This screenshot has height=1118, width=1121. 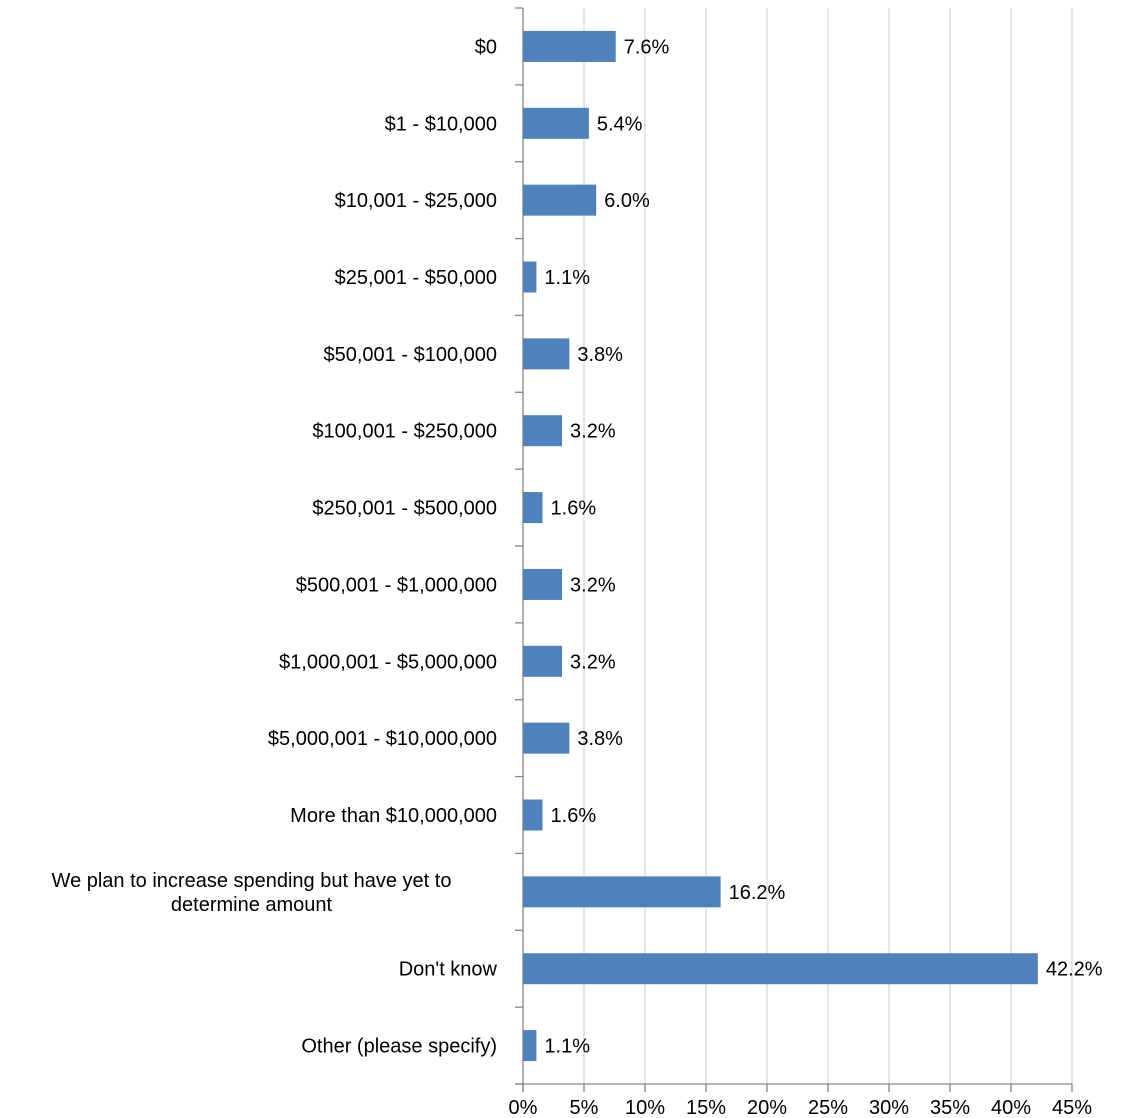 What do you see at coordinates (950, 1107) in the screenshot?
I see `x-tick-label: 35%` at bounding box center [950, 1107].